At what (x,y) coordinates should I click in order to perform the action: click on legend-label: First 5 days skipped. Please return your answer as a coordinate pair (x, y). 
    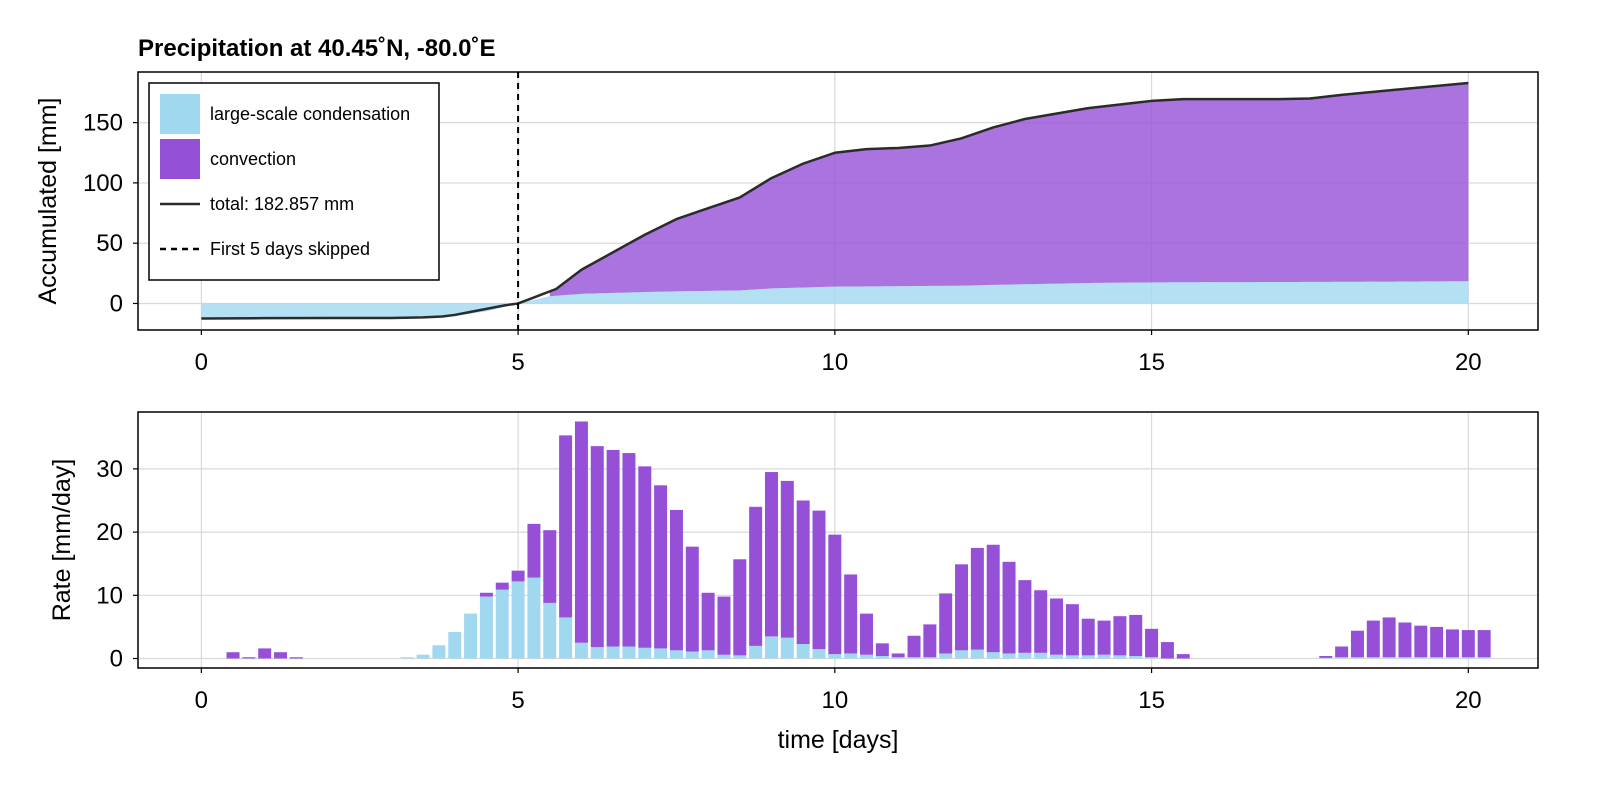
    Looking at the image, I should click on (290, 249).